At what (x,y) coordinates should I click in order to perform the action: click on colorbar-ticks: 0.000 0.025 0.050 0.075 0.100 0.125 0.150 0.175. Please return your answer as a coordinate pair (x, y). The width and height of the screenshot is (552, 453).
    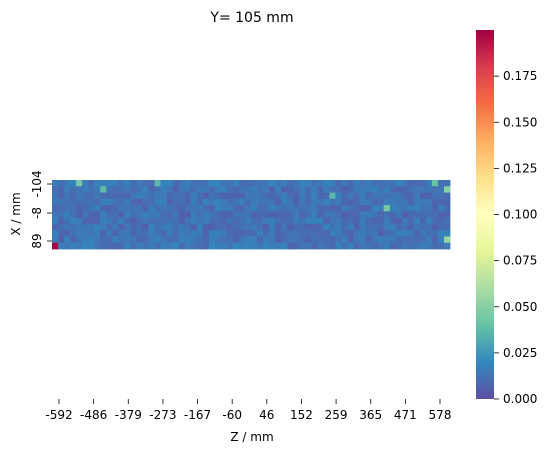
    Looking at the image, I should click on (515, 237).